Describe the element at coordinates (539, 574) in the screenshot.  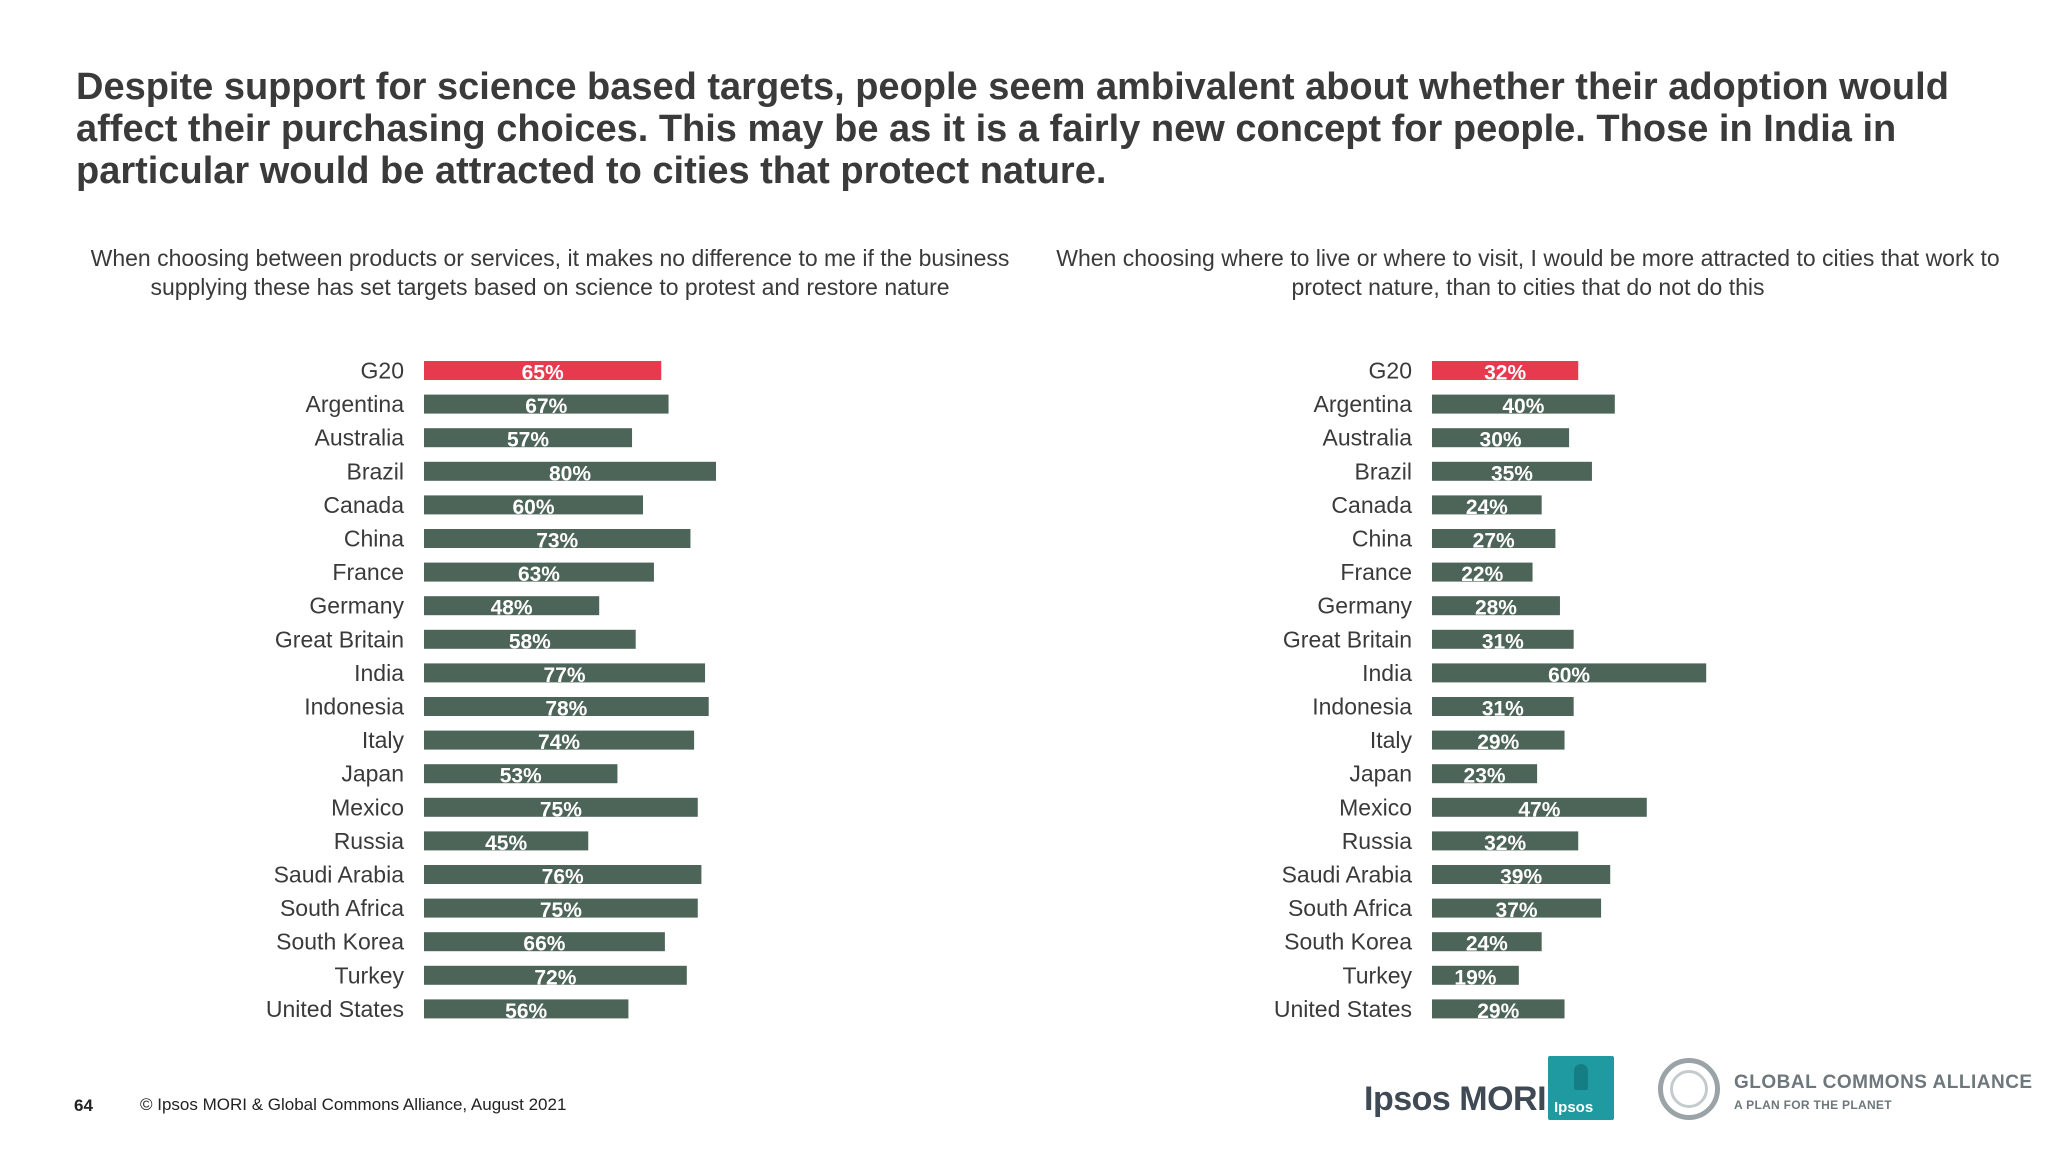
I see `value-label: 63%` at that location.